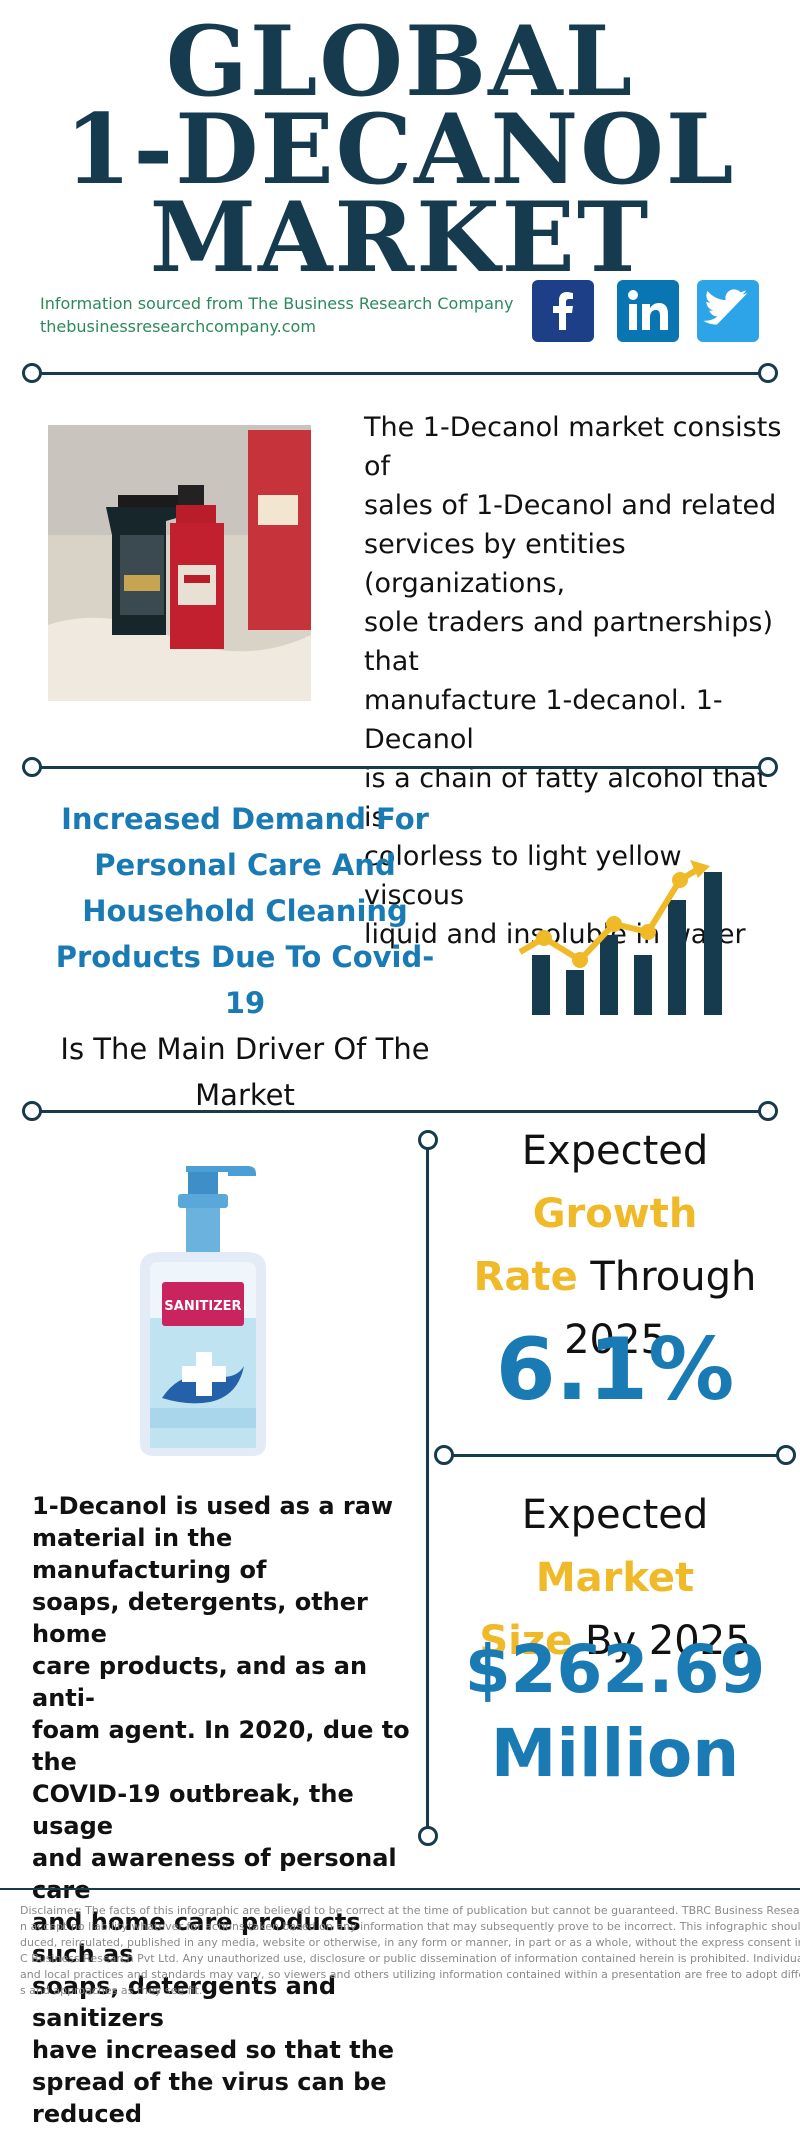  What do you see at coordinates (615, 1246) in the screenshot?
I see `growth-rate-heading: Expected Growth Rate Through 2025` at bounding box center [615, 1246].